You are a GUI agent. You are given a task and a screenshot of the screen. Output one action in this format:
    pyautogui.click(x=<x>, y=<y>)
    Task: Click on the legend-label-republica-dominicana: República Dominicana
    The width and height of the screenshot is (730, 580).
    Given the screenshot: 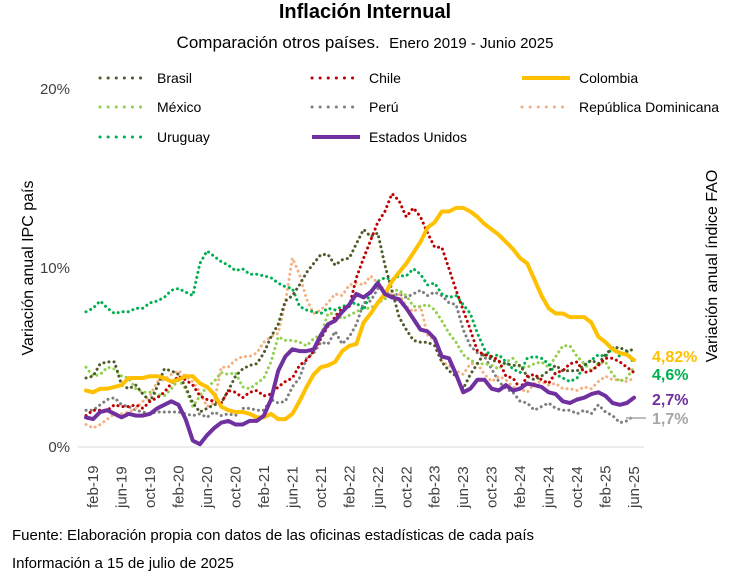 What is the action you would take?
    pyautogui.click(x=649, y=107)
    